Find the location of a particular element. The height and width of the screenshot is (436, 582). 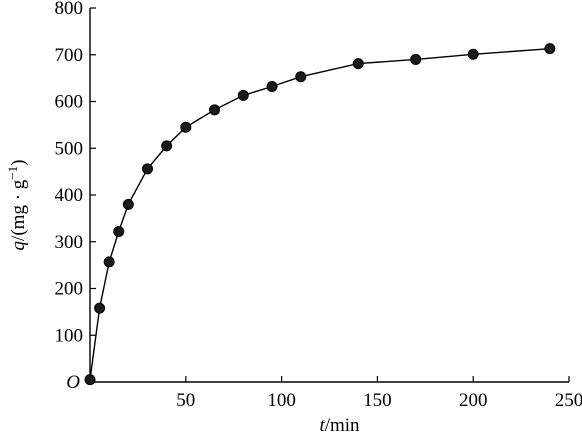

y-axis-variable: q is located at coordinates (18, 245).